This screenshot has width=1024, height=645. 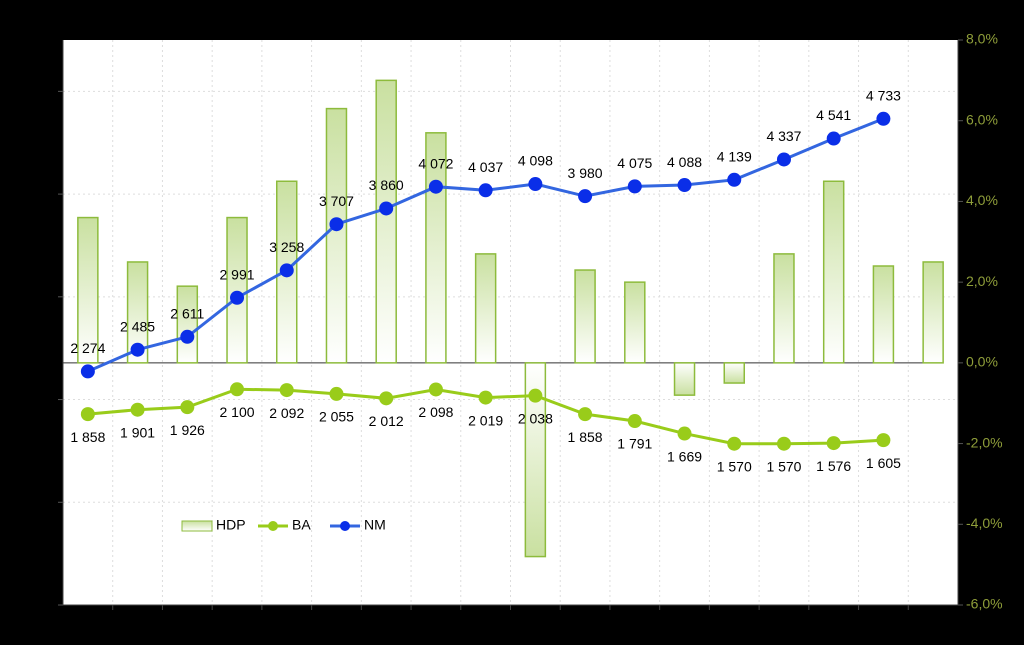 What do you see at coordinates (137, 432) in the screenshot?
I see `data-label: 1 901` at bounding box center [137, 432].